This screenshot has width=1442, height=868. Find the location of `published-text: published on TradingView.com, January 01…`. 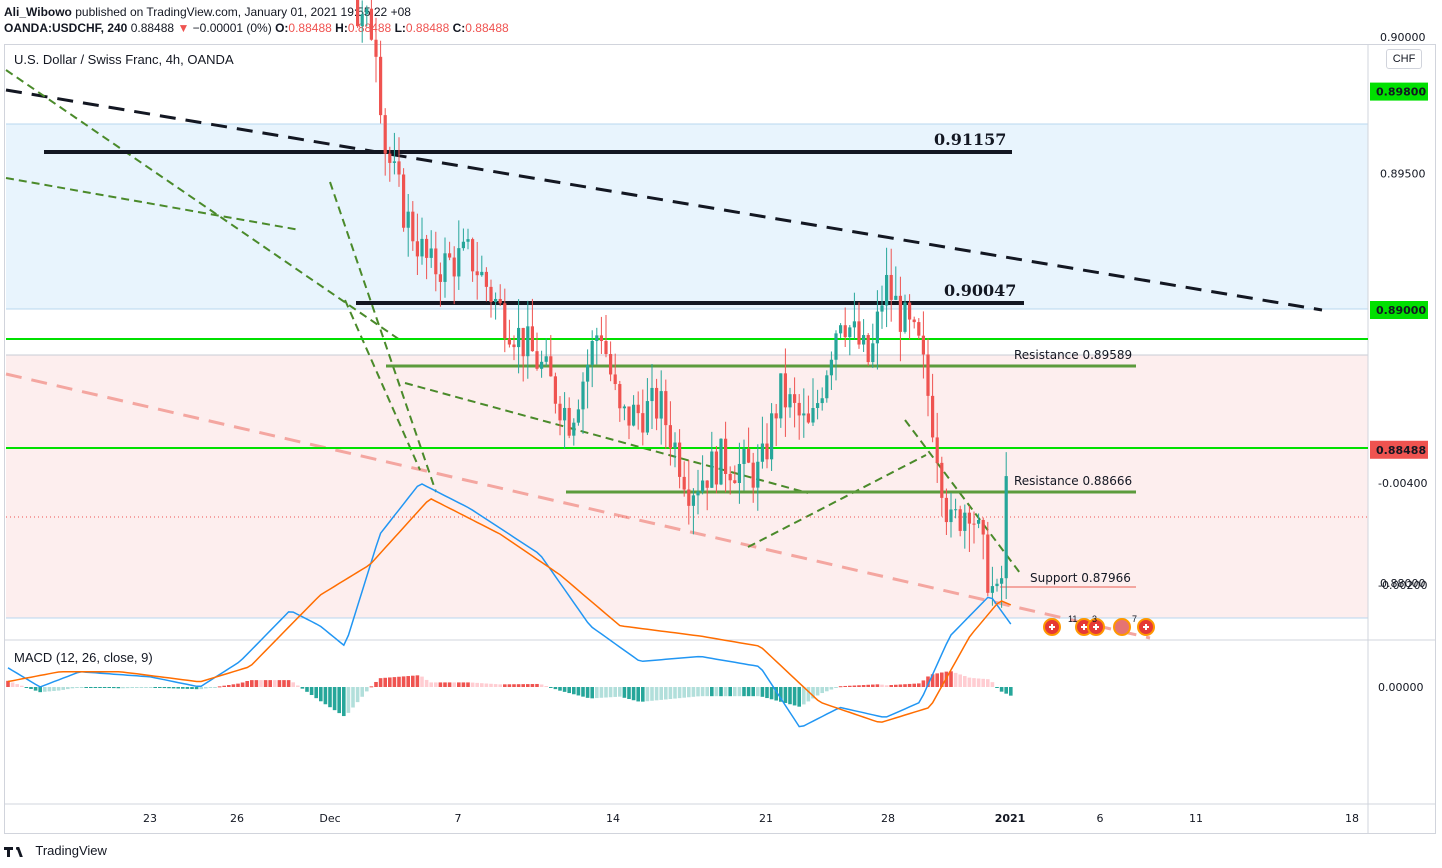

published-text: published on TradingView.com, January 01… is located at coordinates (243, 12).